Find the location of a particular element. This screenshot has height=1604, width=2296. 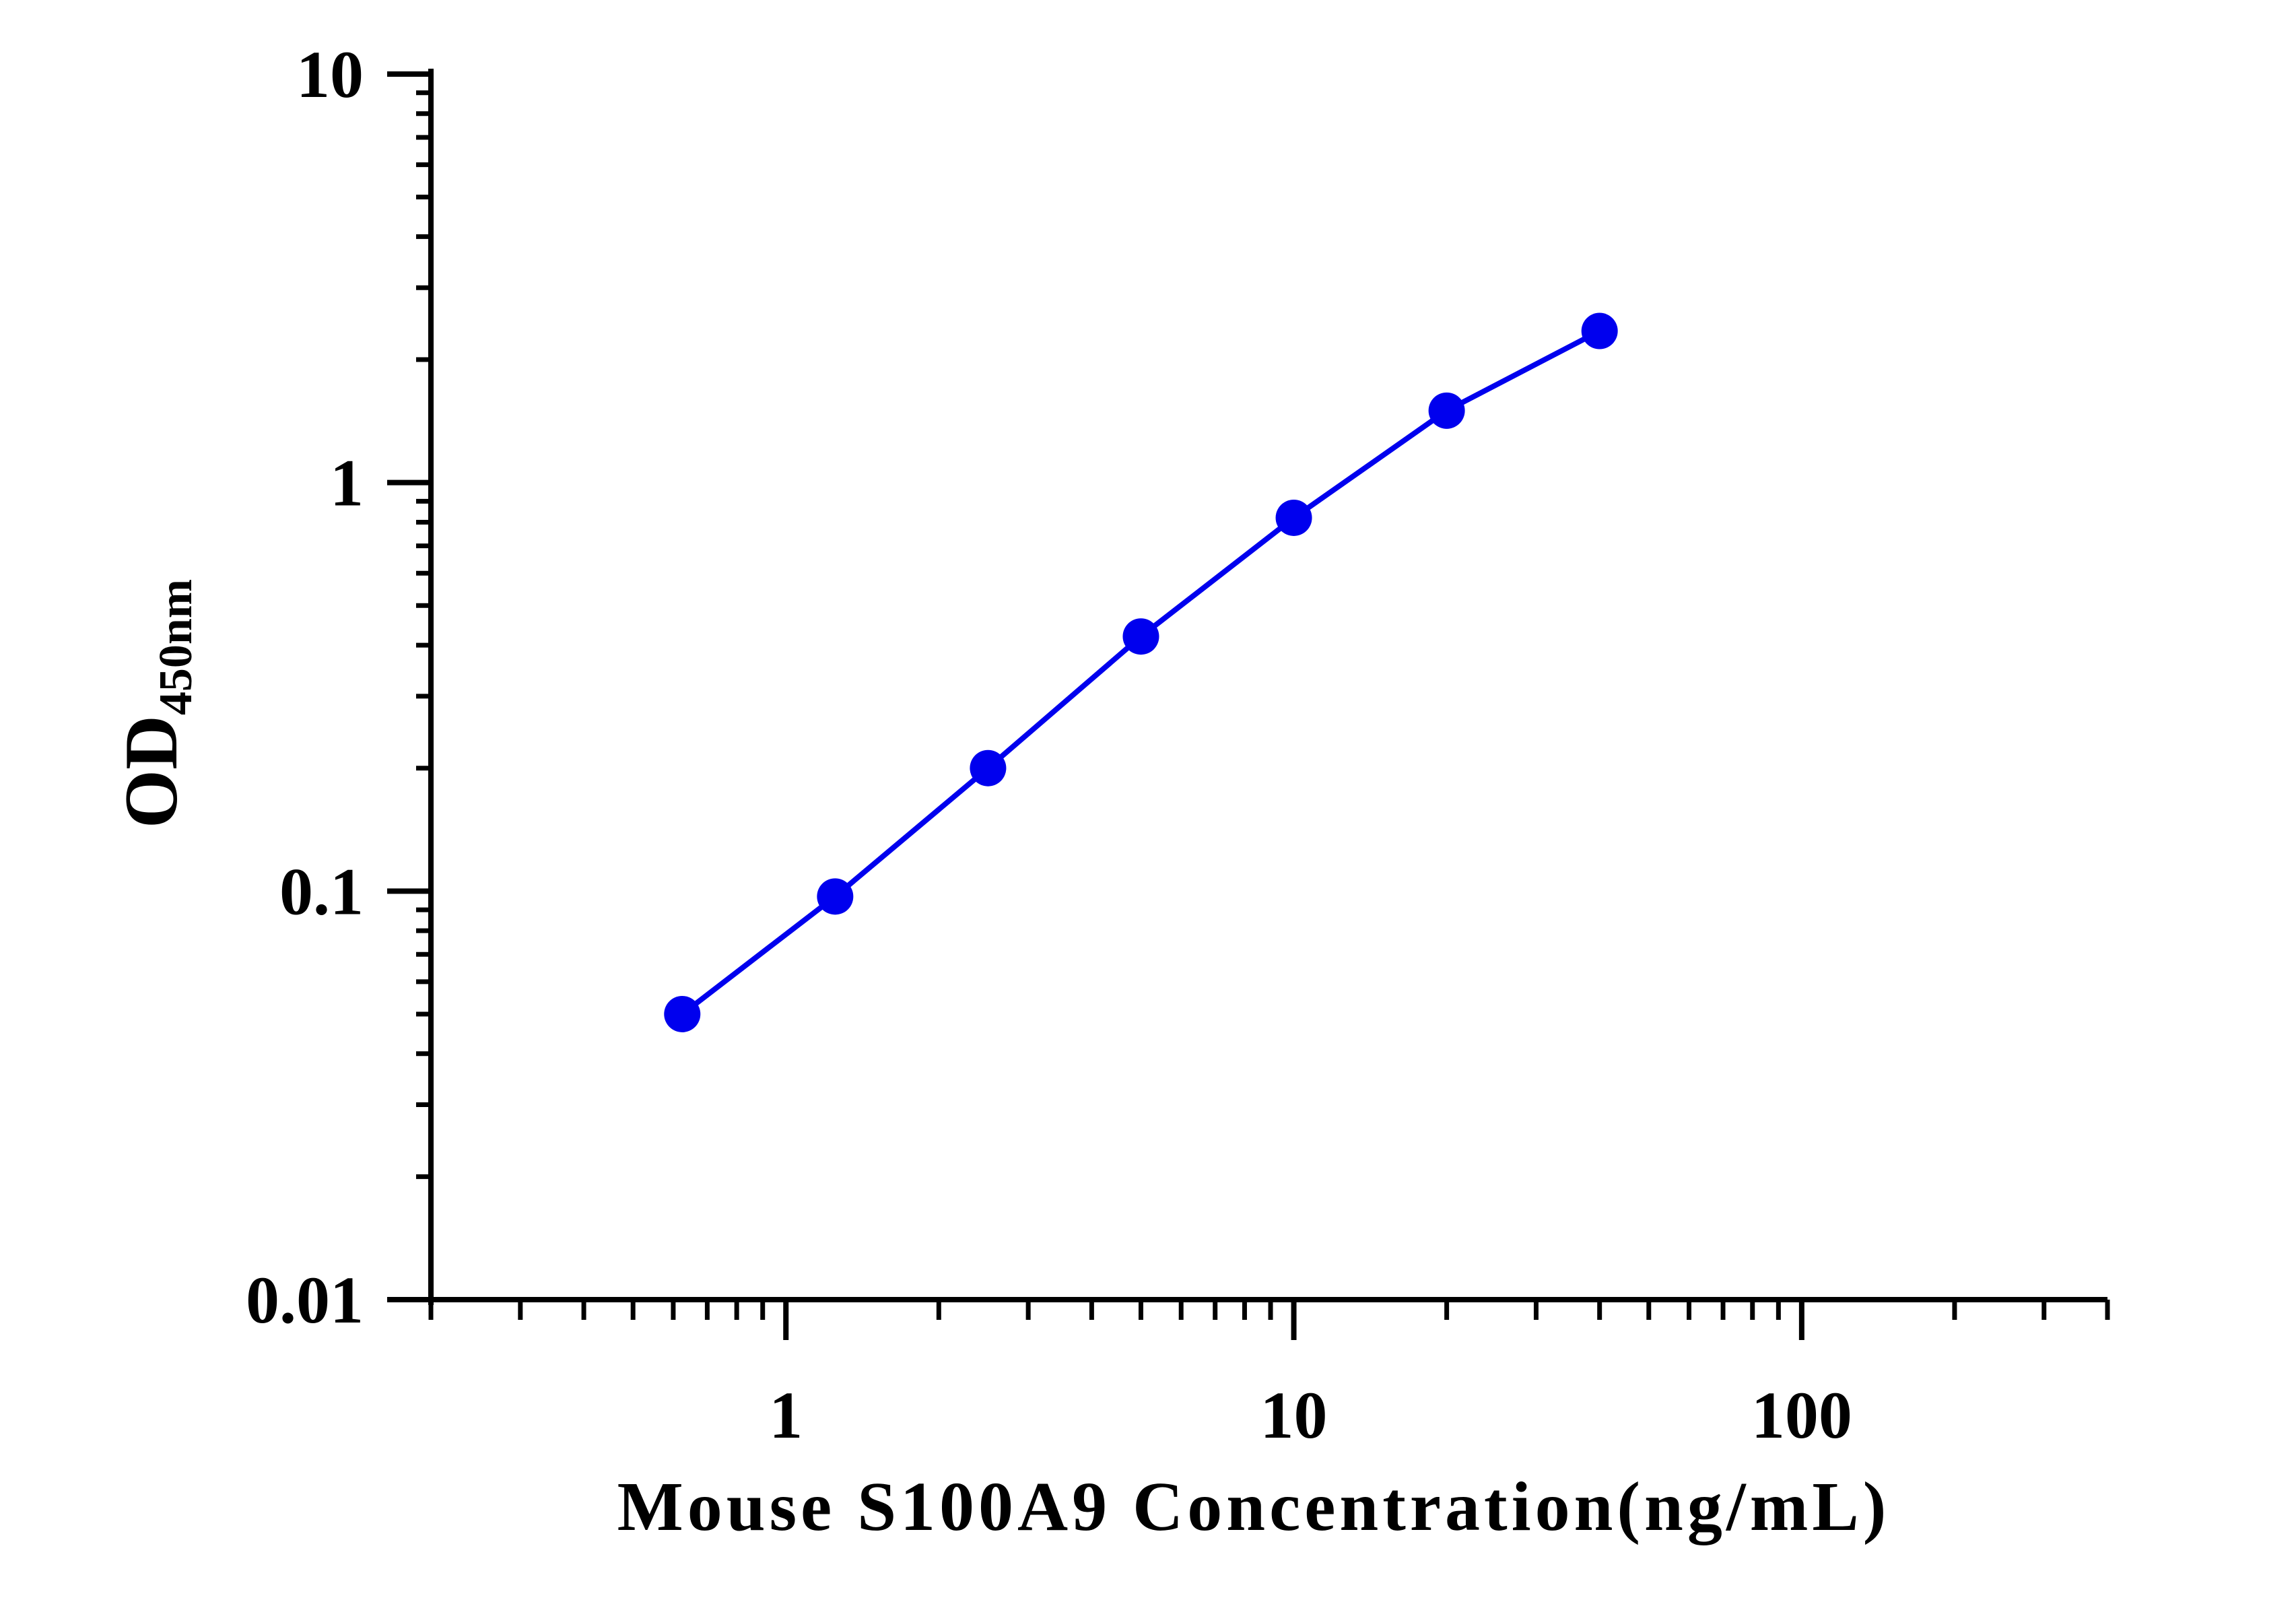

x-axis-title: Mouse S100A9 Concentration(ng/mL) is located at coordinates (1254, 1506).